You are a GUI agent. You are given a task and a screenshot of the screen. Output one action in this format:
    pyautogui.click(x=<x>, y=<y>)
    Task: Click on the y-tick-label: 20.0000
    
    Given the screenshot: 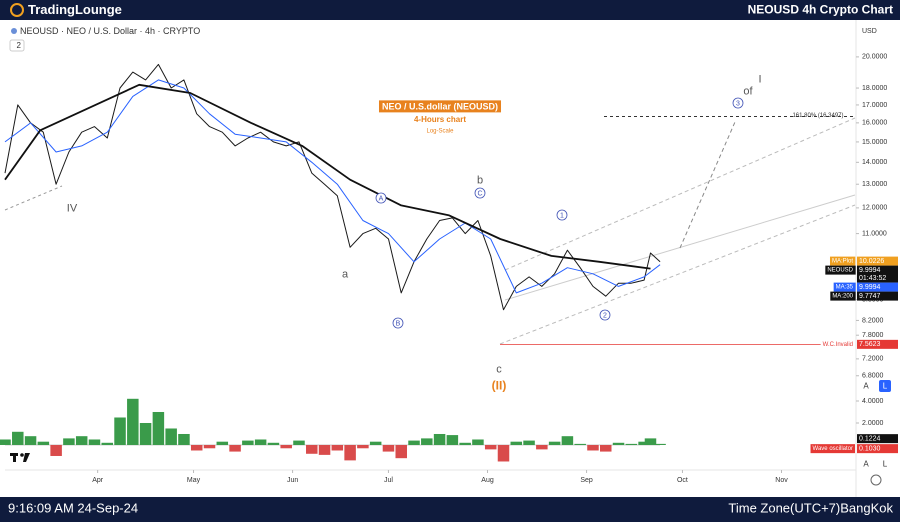 What is the action you would take?
    pyautogui.click(x=874, y=57)
    